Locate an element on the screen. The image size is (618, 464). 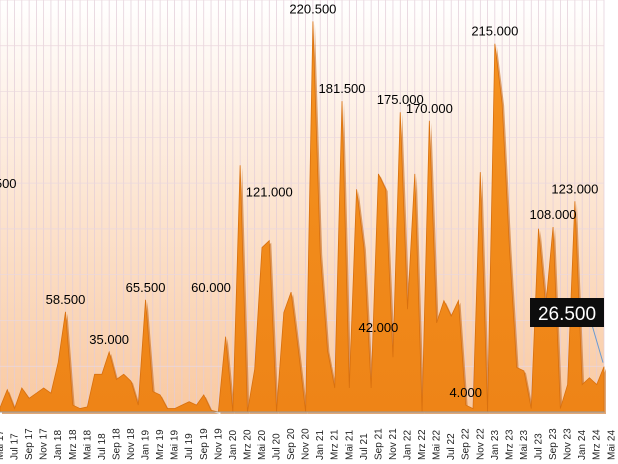
x-tick-label: Jul 20 is located at coordinates (277, 446).